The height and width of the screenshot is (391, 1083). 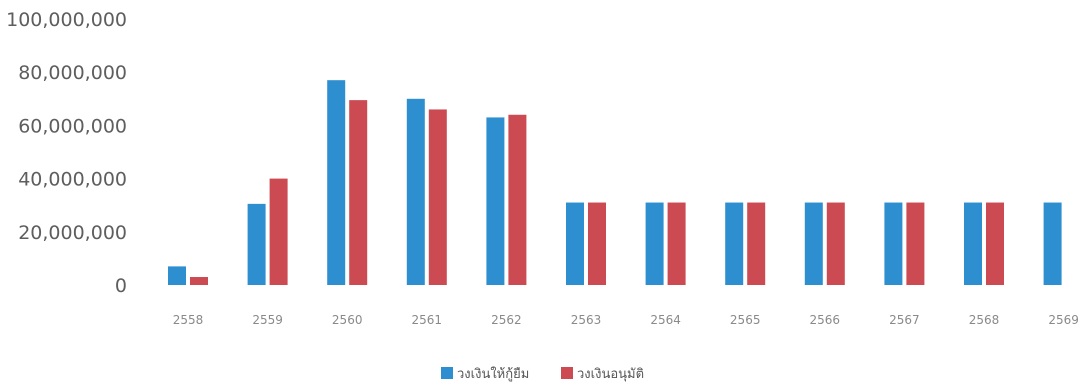 What do you see at coordinates (984, 320) in the screenshot?
I see `x-tick-label: 2568` at bounding box center [984, 320].